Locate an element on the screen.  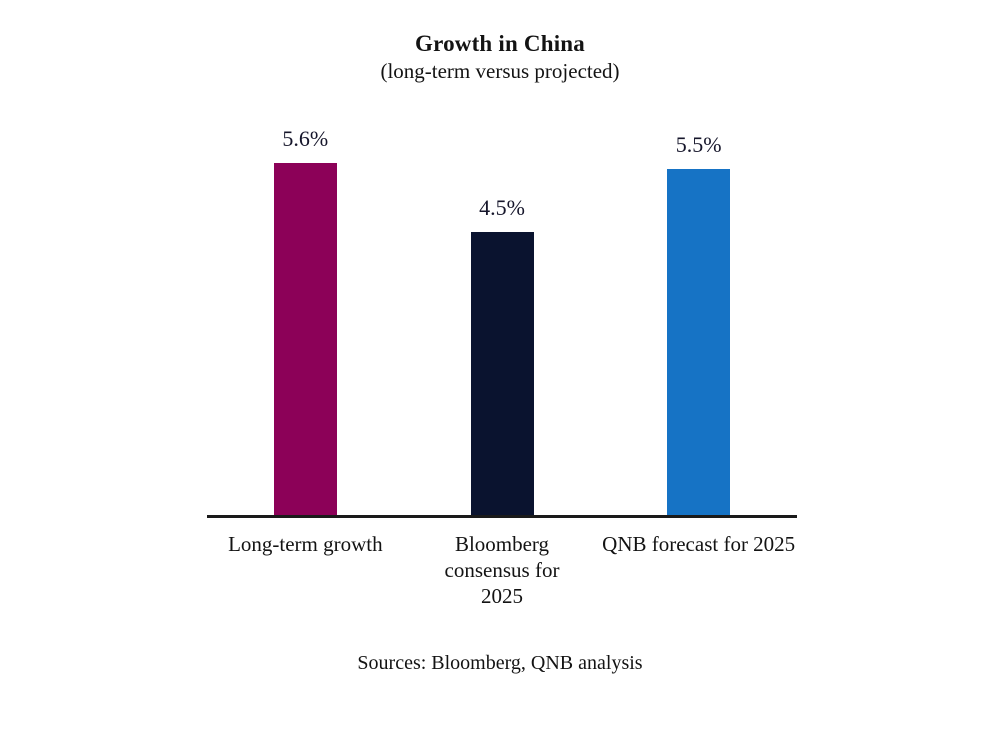
category-label-text: QNB forecast for 2025 is located at coordinates (699, 544).